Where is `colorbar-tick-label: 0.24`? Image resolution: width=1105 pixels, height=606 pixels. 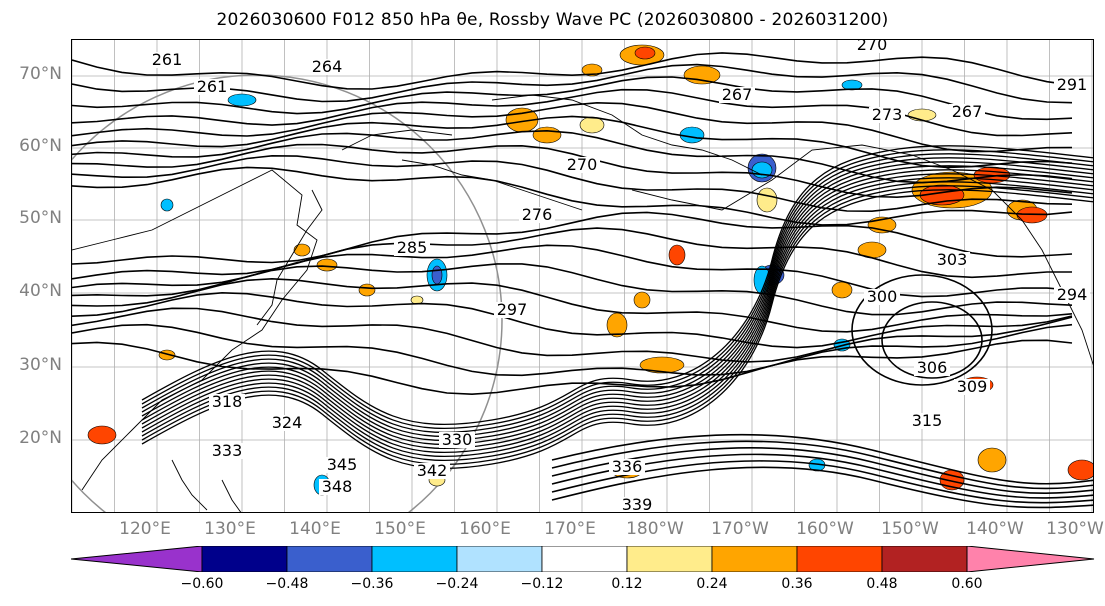
colorbar-tick-label: 0.24 is located at coordinates (712, 584).